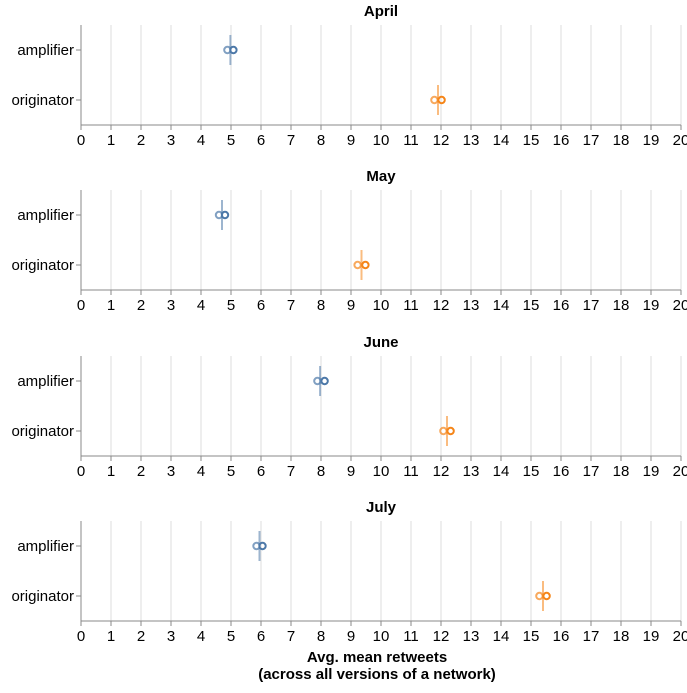  Describe the element at coordinates (680, 471) in the screenshot. I see `x-tick-label: 20` at that location.